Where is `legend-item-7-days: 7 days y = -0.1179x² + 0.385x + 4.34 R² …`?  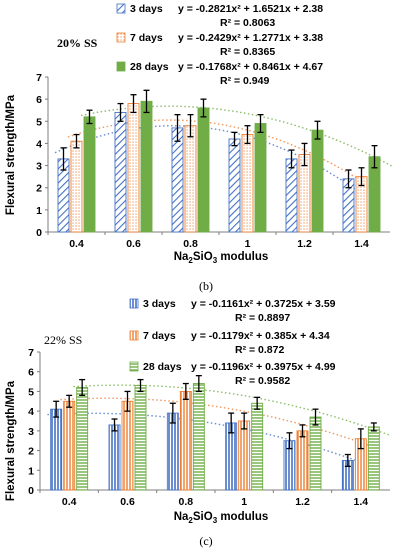
legend-item-7-days: 7 days y = -0.1179x² + 0.385x + 4.34 R² … is located at coordinates (229, 343).